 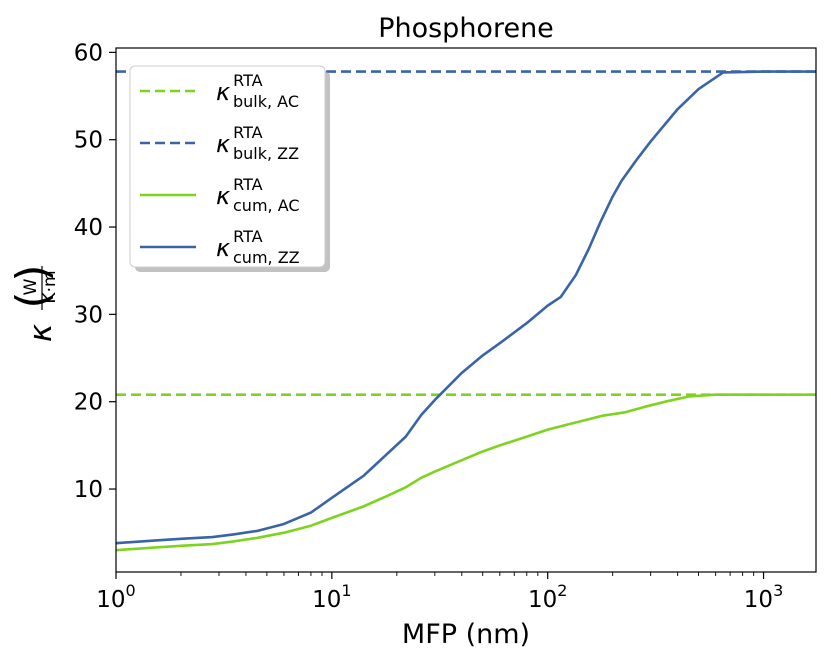 What do you see at coordinates (466, 634) in the screenshot?
I see `x-axis-label: MFP (nm)` at bounding box center [466, 634].